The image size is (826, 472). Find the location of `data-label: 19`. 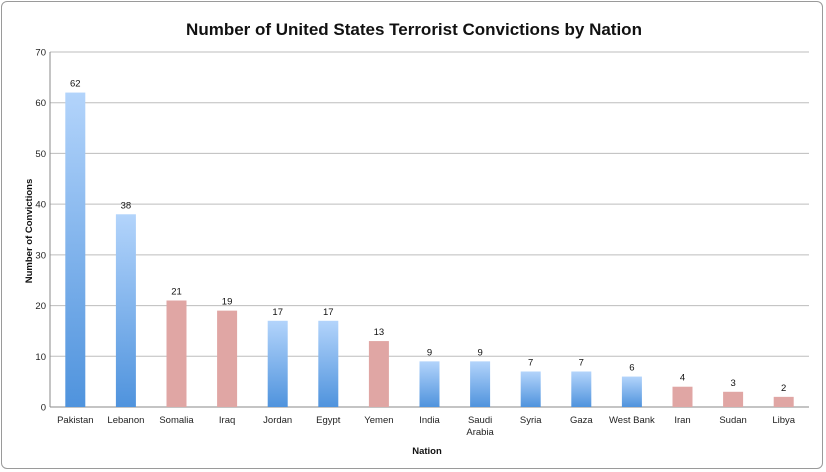

data-label: 19 is located at coordinates (227, 302).